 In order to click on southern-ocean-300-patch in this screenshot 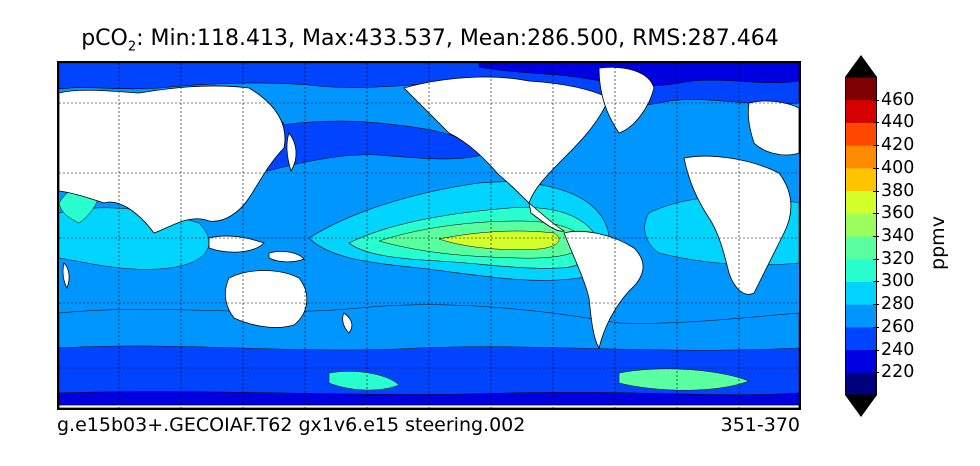, I will do `click(364, 381)`.